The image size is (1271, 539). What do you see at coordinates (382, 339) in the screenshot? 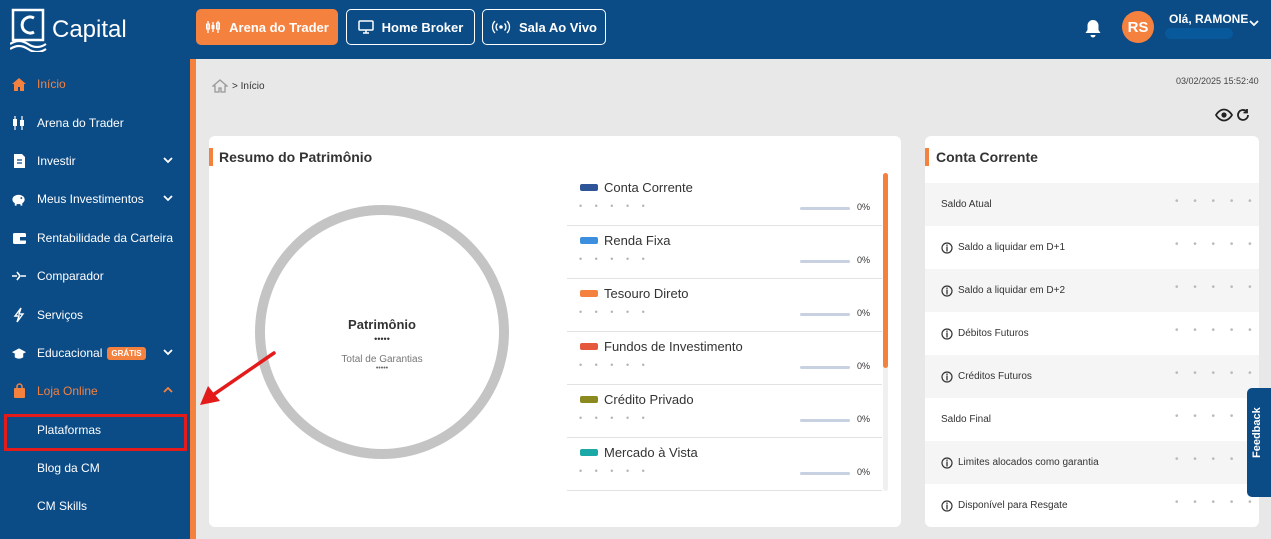
I see `donut-center-value: •••••` at bounding box center [382, 339].